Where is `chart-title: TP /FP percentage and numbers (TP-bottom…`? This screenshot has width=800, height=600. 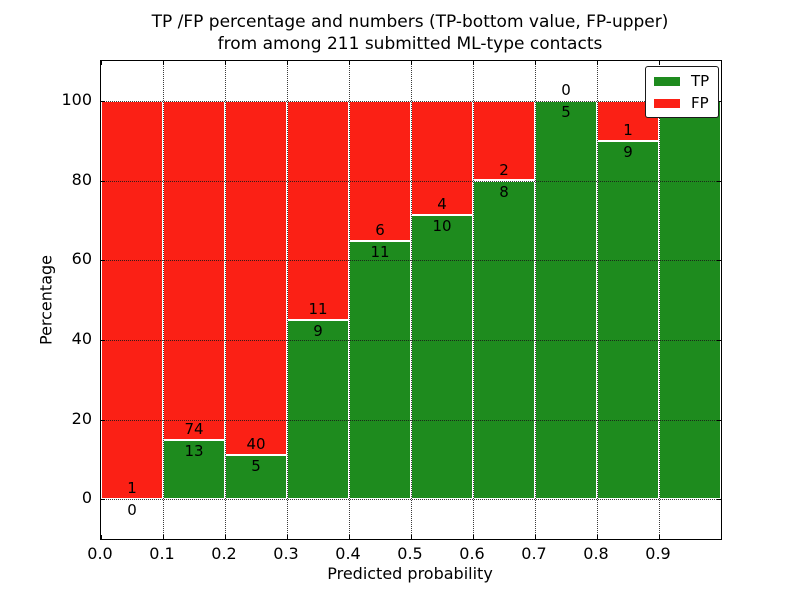 chart-title: TP /FP percentage and numbers (TP-bottom… is located at coordinates (410, 33).